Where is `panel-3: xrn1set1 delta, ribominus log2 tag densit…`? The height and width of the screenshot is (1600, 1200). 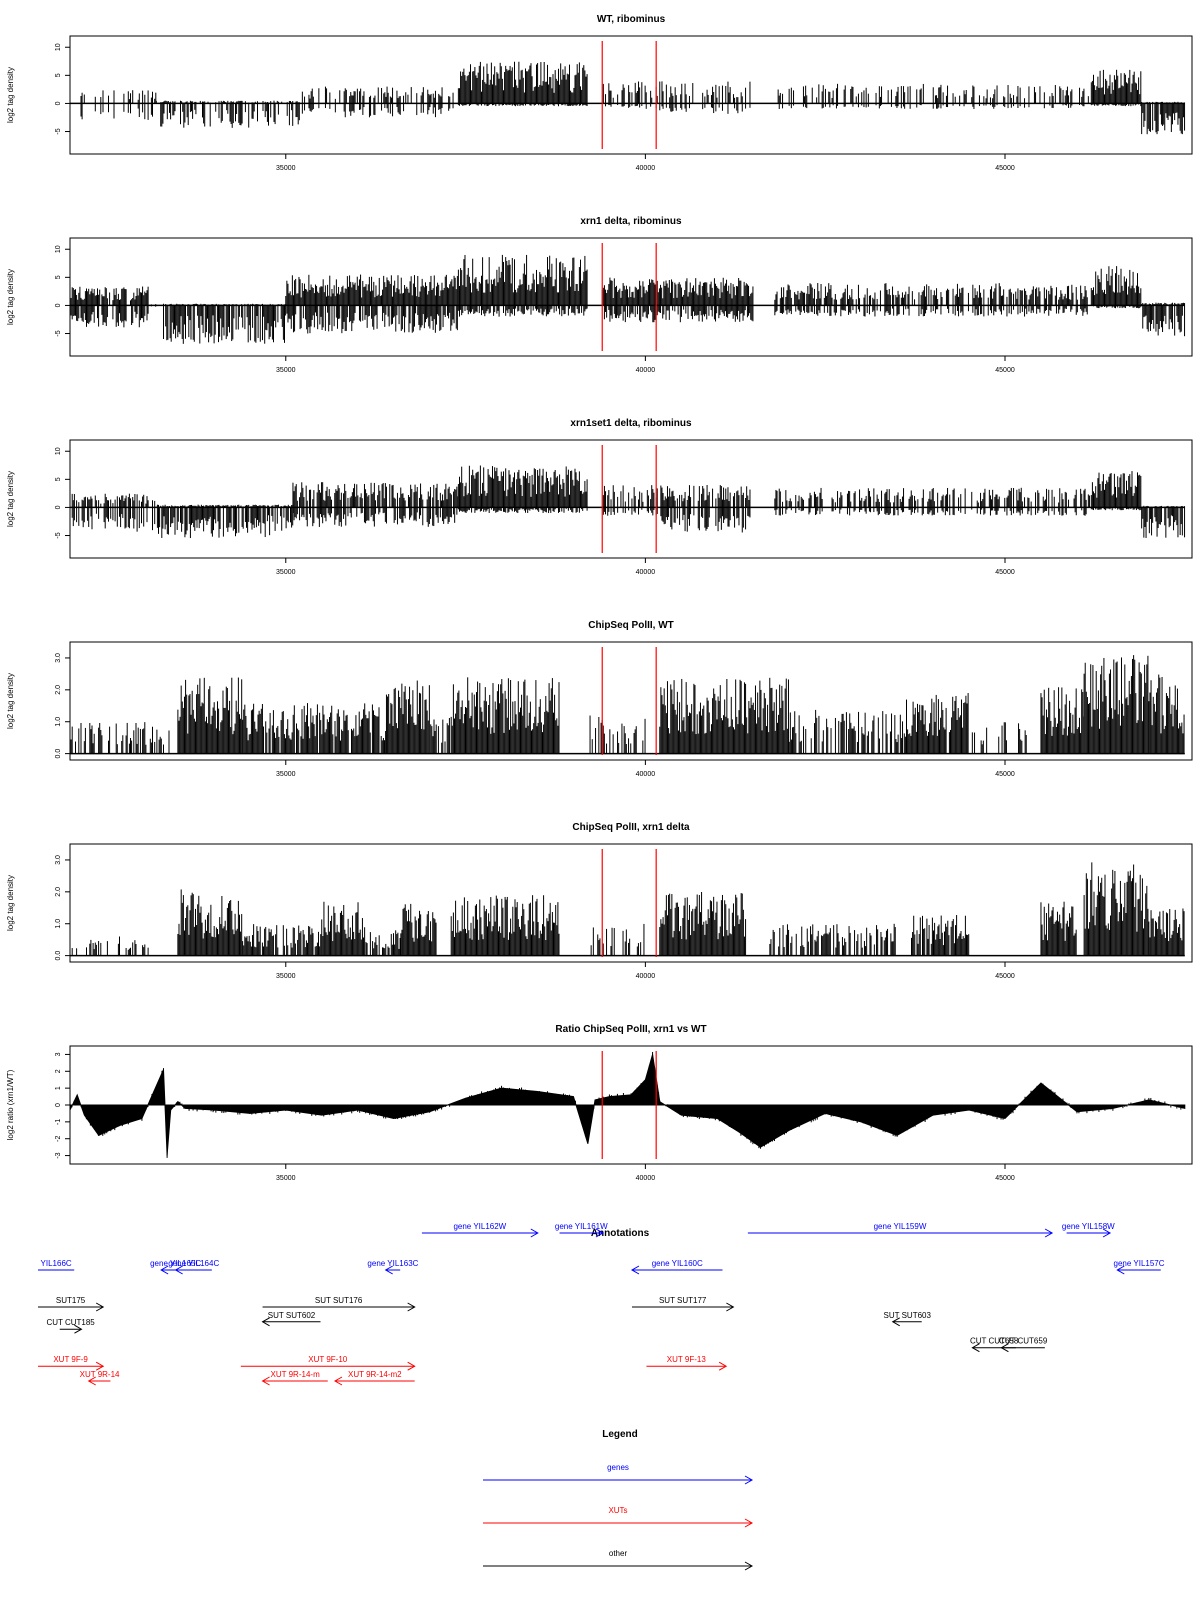 panel-3: xrn1set1 delta, ribominus log2 tag densit… is located at coordinates (599, 497).